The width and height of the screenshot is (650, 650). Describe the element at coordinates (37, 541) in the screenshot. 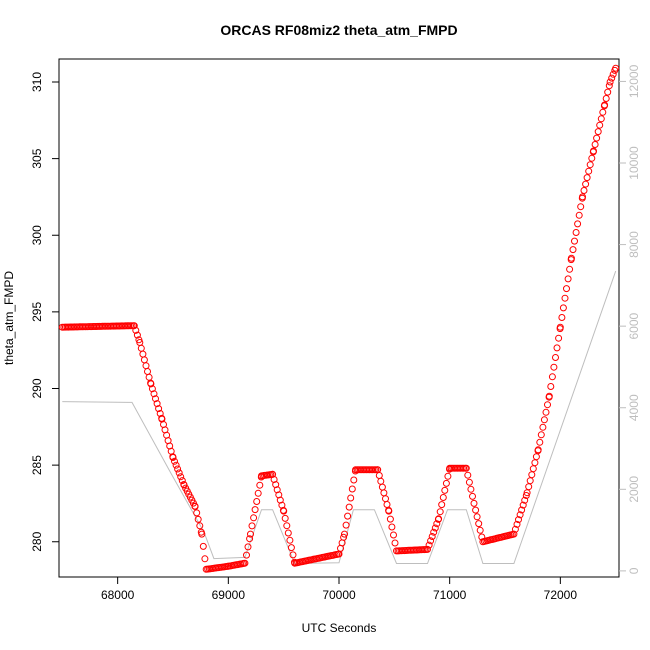

I see `y-tick-label: 280` at that location.